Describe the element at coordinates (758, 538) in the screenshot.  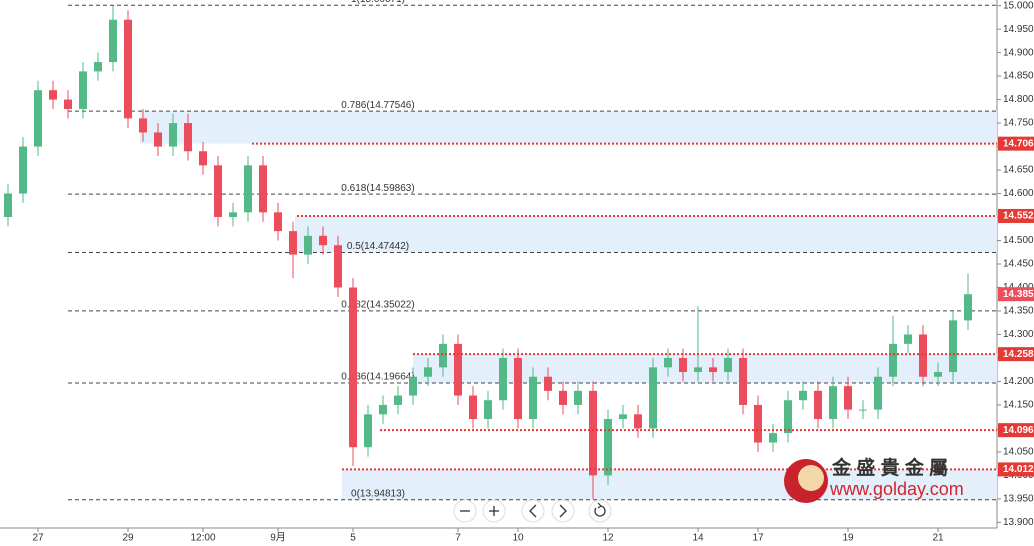
I see `x-tick-label: 17` at that location.